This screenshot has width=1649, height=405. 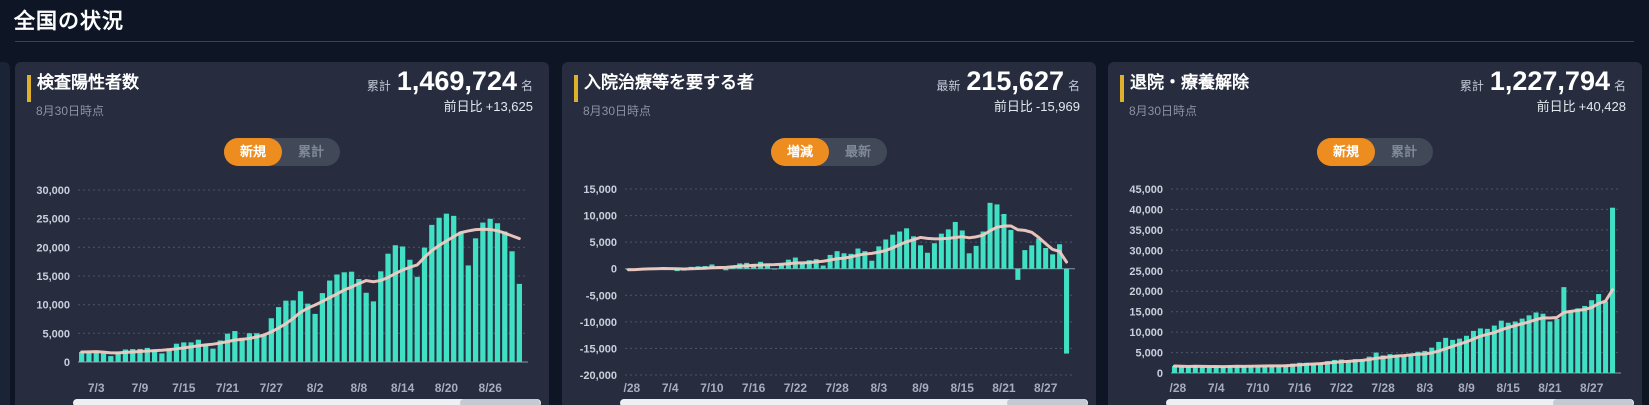 What do you see at coordinates (598, 323) in the screenshot?
I see `svg-text: -10,000` at bounding box center [598, 323].